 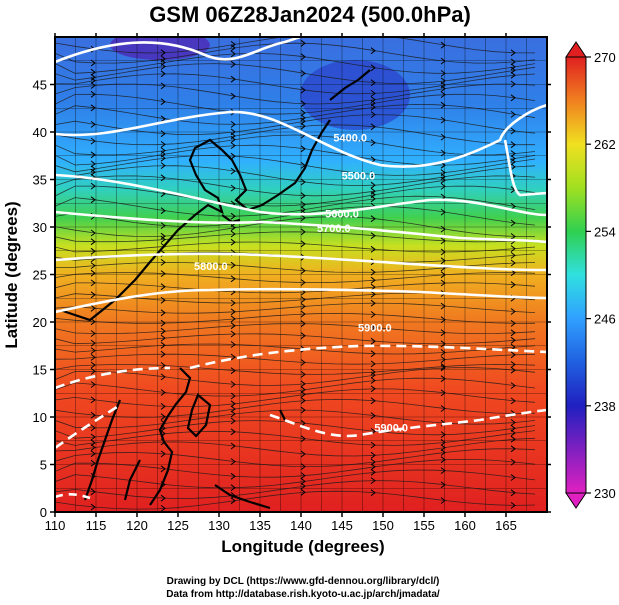 I want to click on colorbar-scale, so click(x=576, y=275).